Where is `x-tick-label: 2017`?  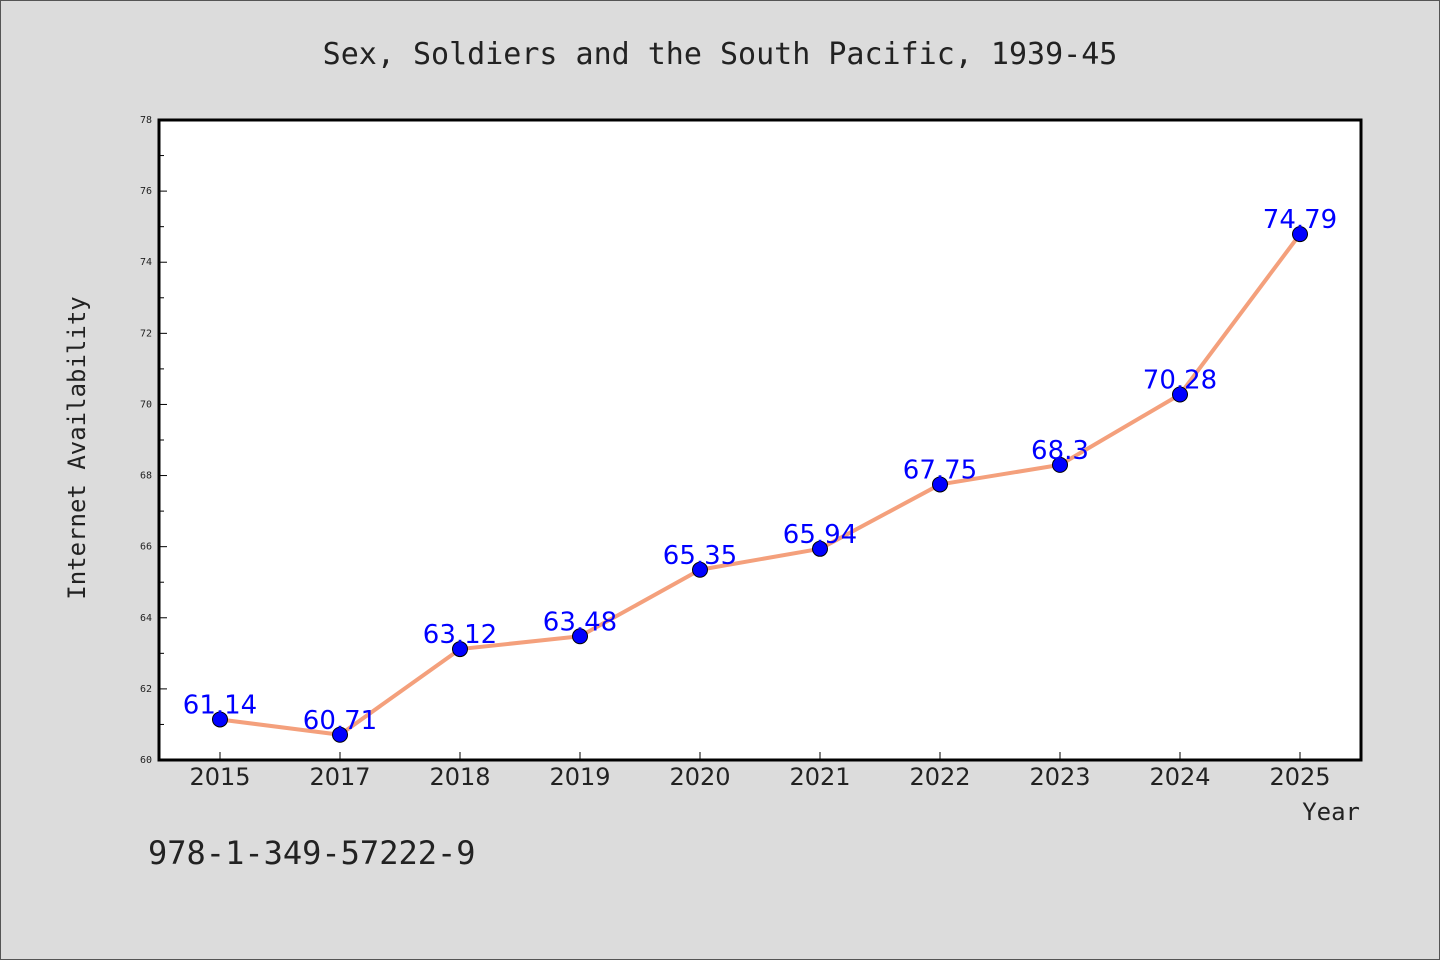 x-tick-label: 2017 is located at coordinates (339, 777).